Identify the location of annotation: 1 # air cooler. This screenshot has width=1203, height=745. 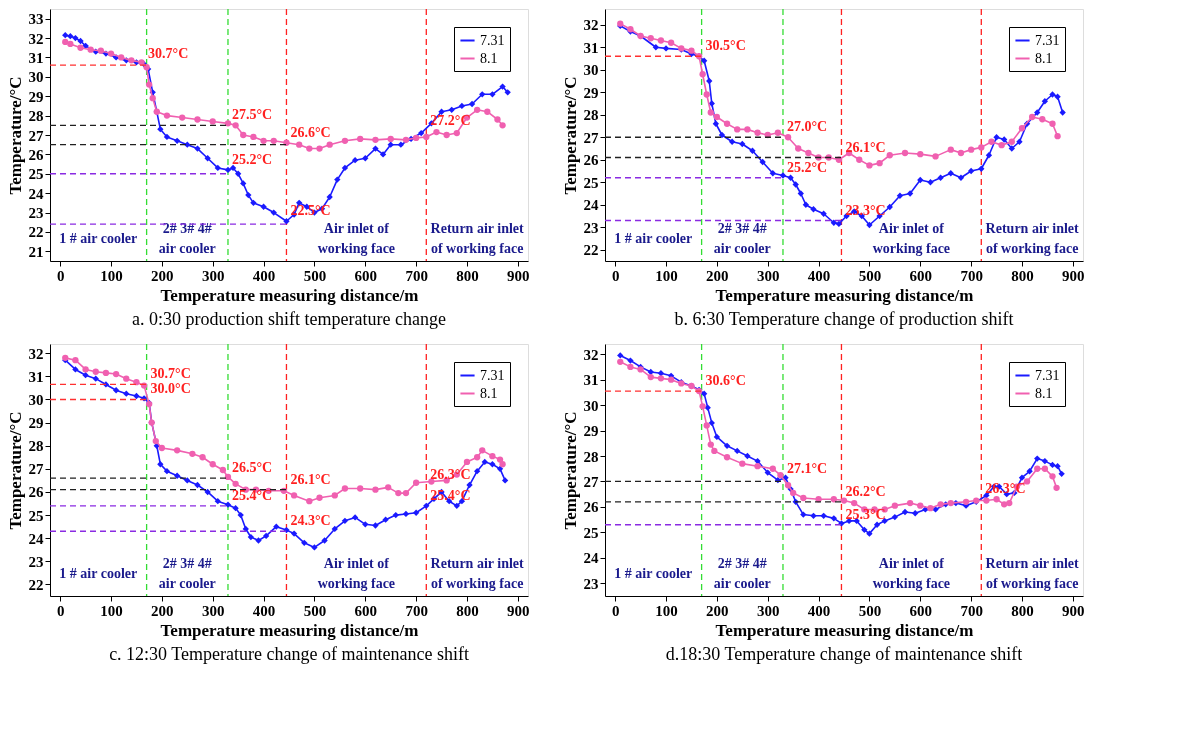
(98, 573).